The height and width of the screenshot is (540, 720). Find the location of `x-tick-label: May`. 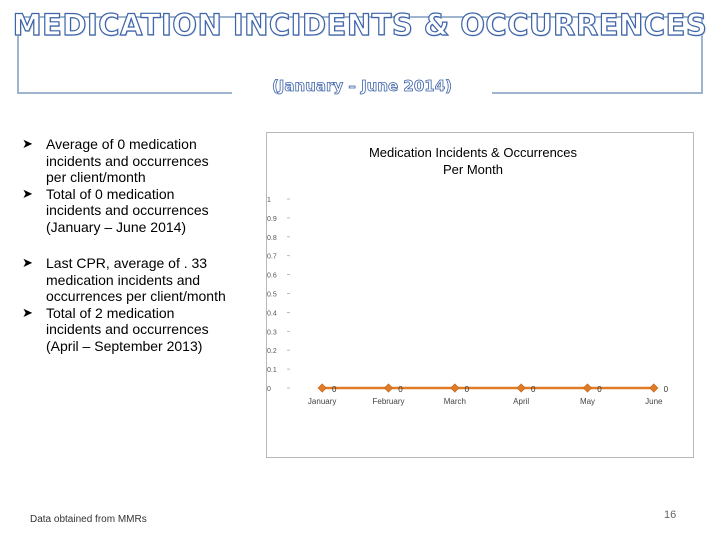

x-tick-label: May is located at coordinates (587, 401).